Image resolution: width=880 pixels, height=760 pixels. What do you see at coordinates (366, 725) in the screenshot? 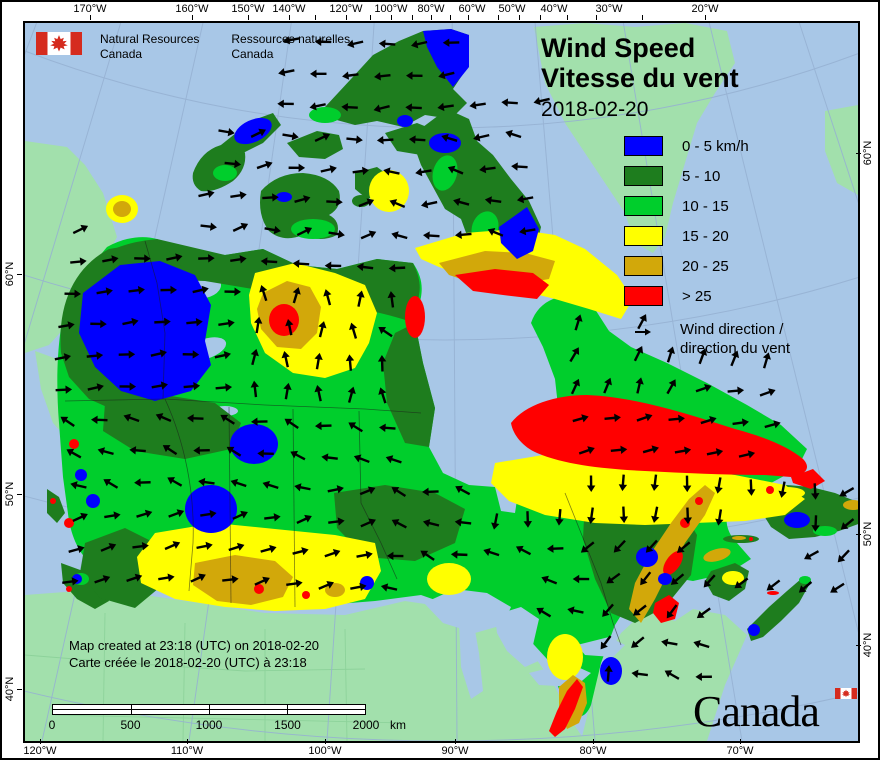
I see `scale-tick-label: 2000` at bounding box center [366, 725].